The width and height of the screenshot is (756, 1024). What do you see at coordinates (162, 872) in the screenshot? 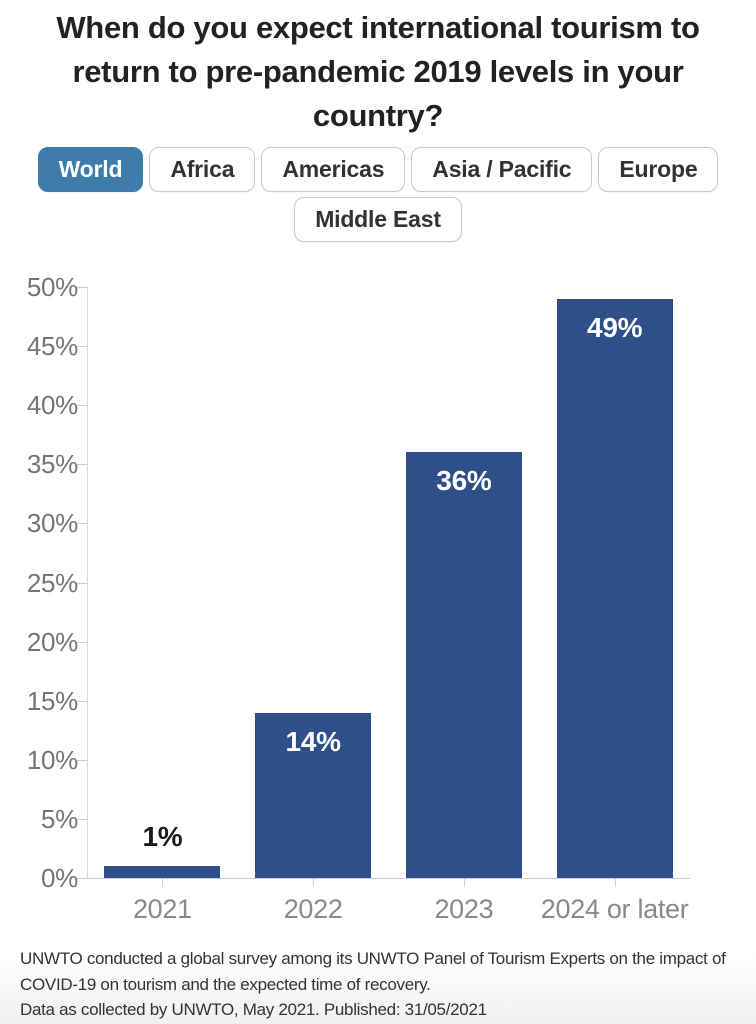
I see `bar-2021` at bounding box center [162, 872].